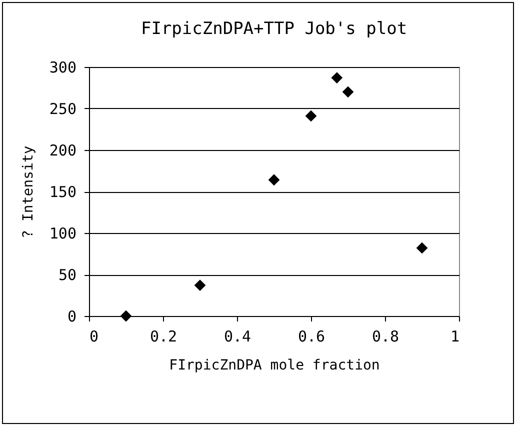 This screenshot has width=520, height=430. Describe the element at coordinates (455, 337) in the screenshot. I see `x-tick-label: 1` at that location.